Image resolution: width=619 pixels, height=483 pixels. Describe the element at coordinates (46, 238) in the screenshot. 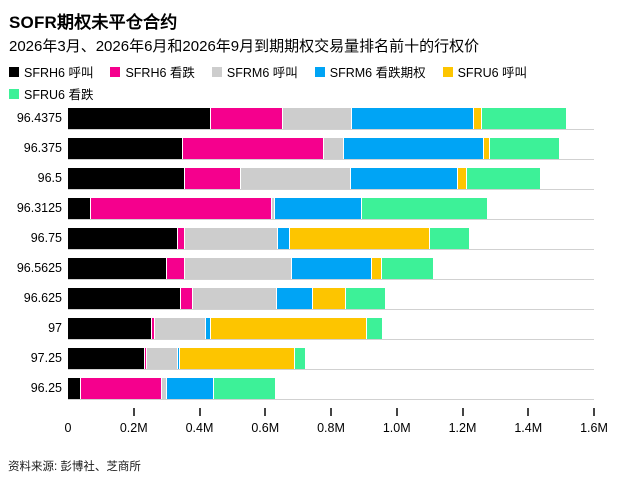

I see `y-axis-label: 96.75` at that location.